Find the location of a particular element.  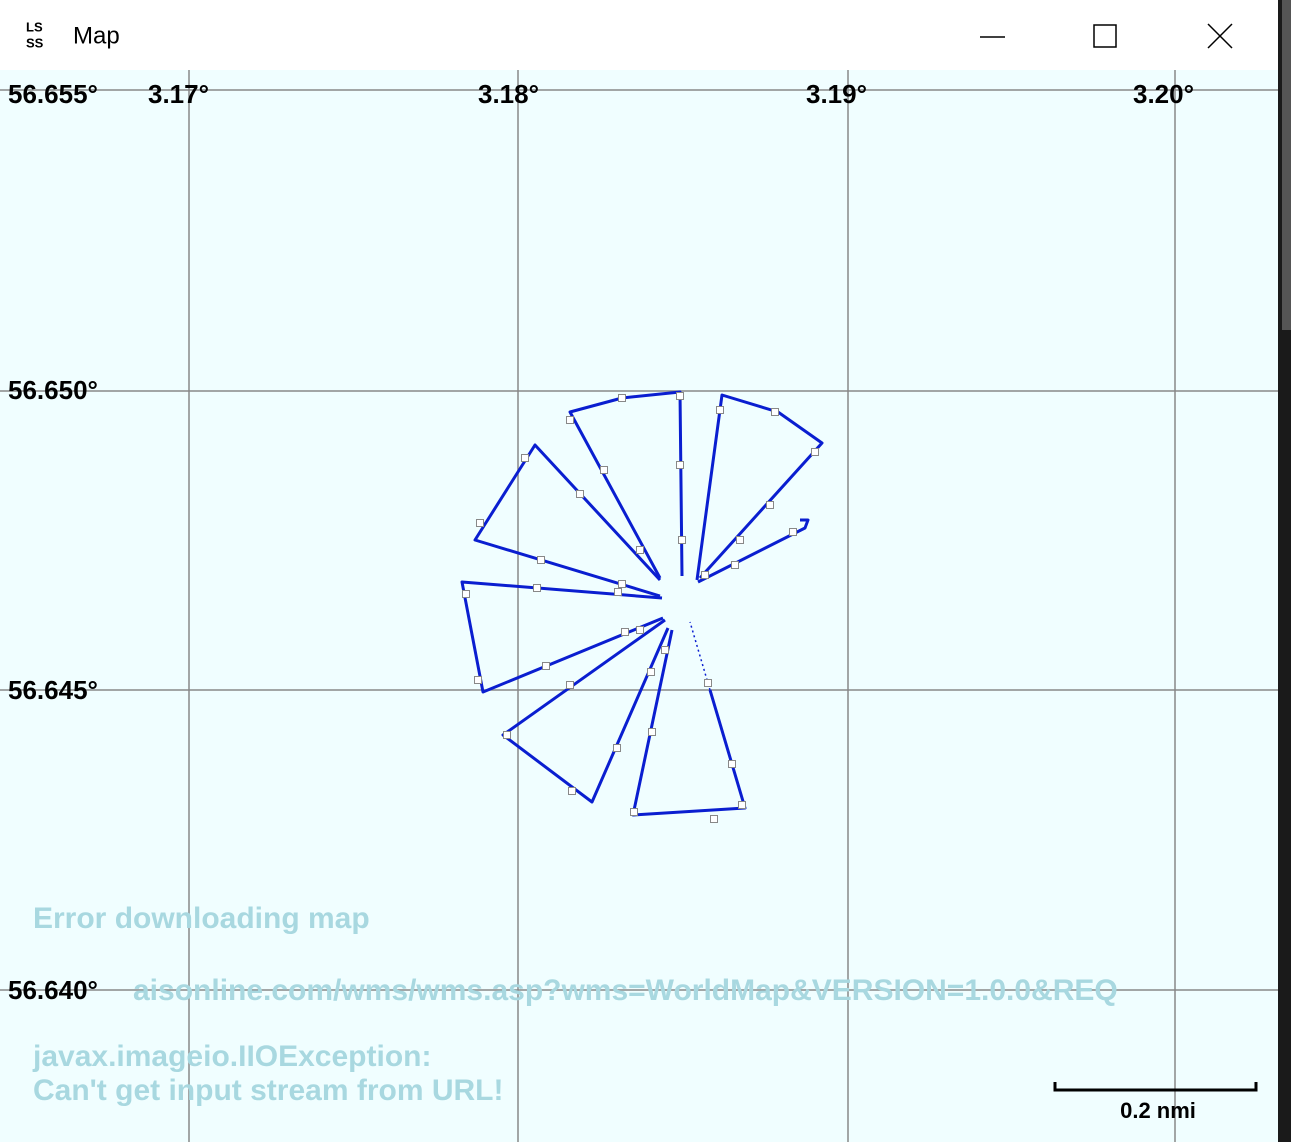

scale-label: 0.2 nmi is located at coordinates (1158, 1110).